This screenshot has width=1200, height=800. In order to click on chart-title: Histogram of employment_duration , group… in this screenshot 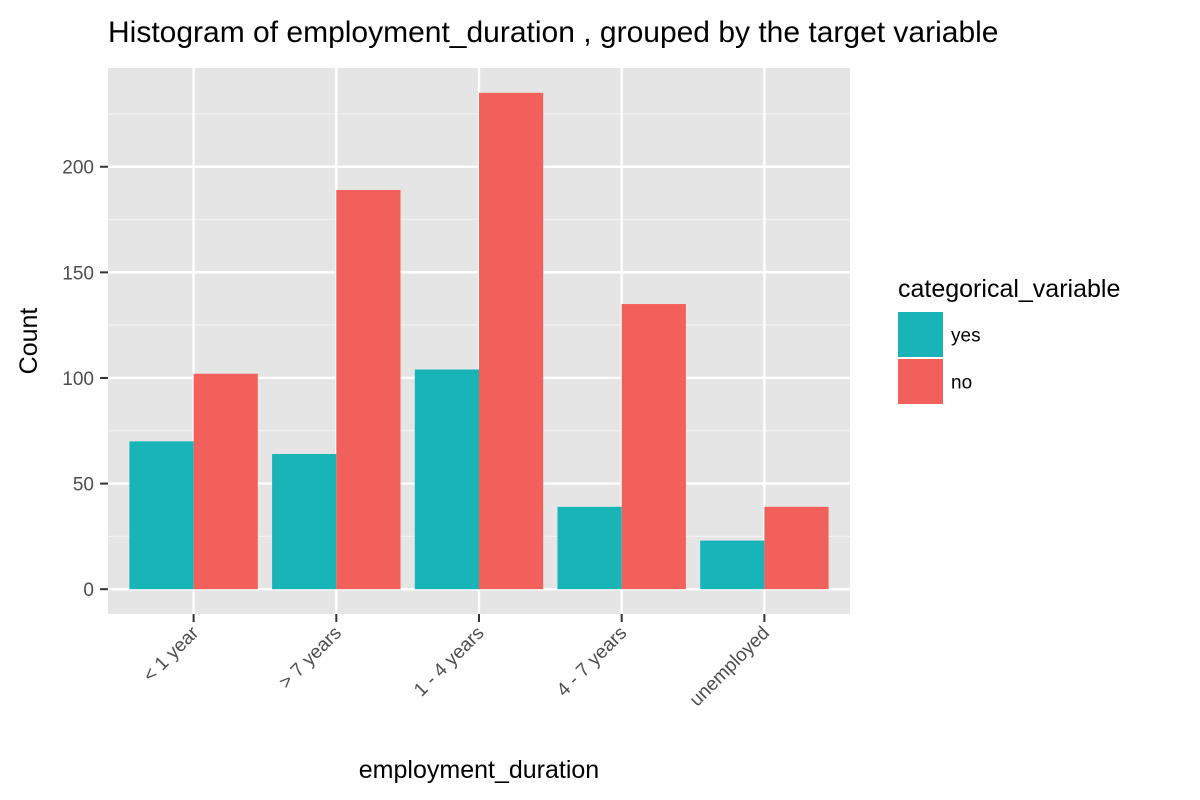, I will do `click(553, 32)`.